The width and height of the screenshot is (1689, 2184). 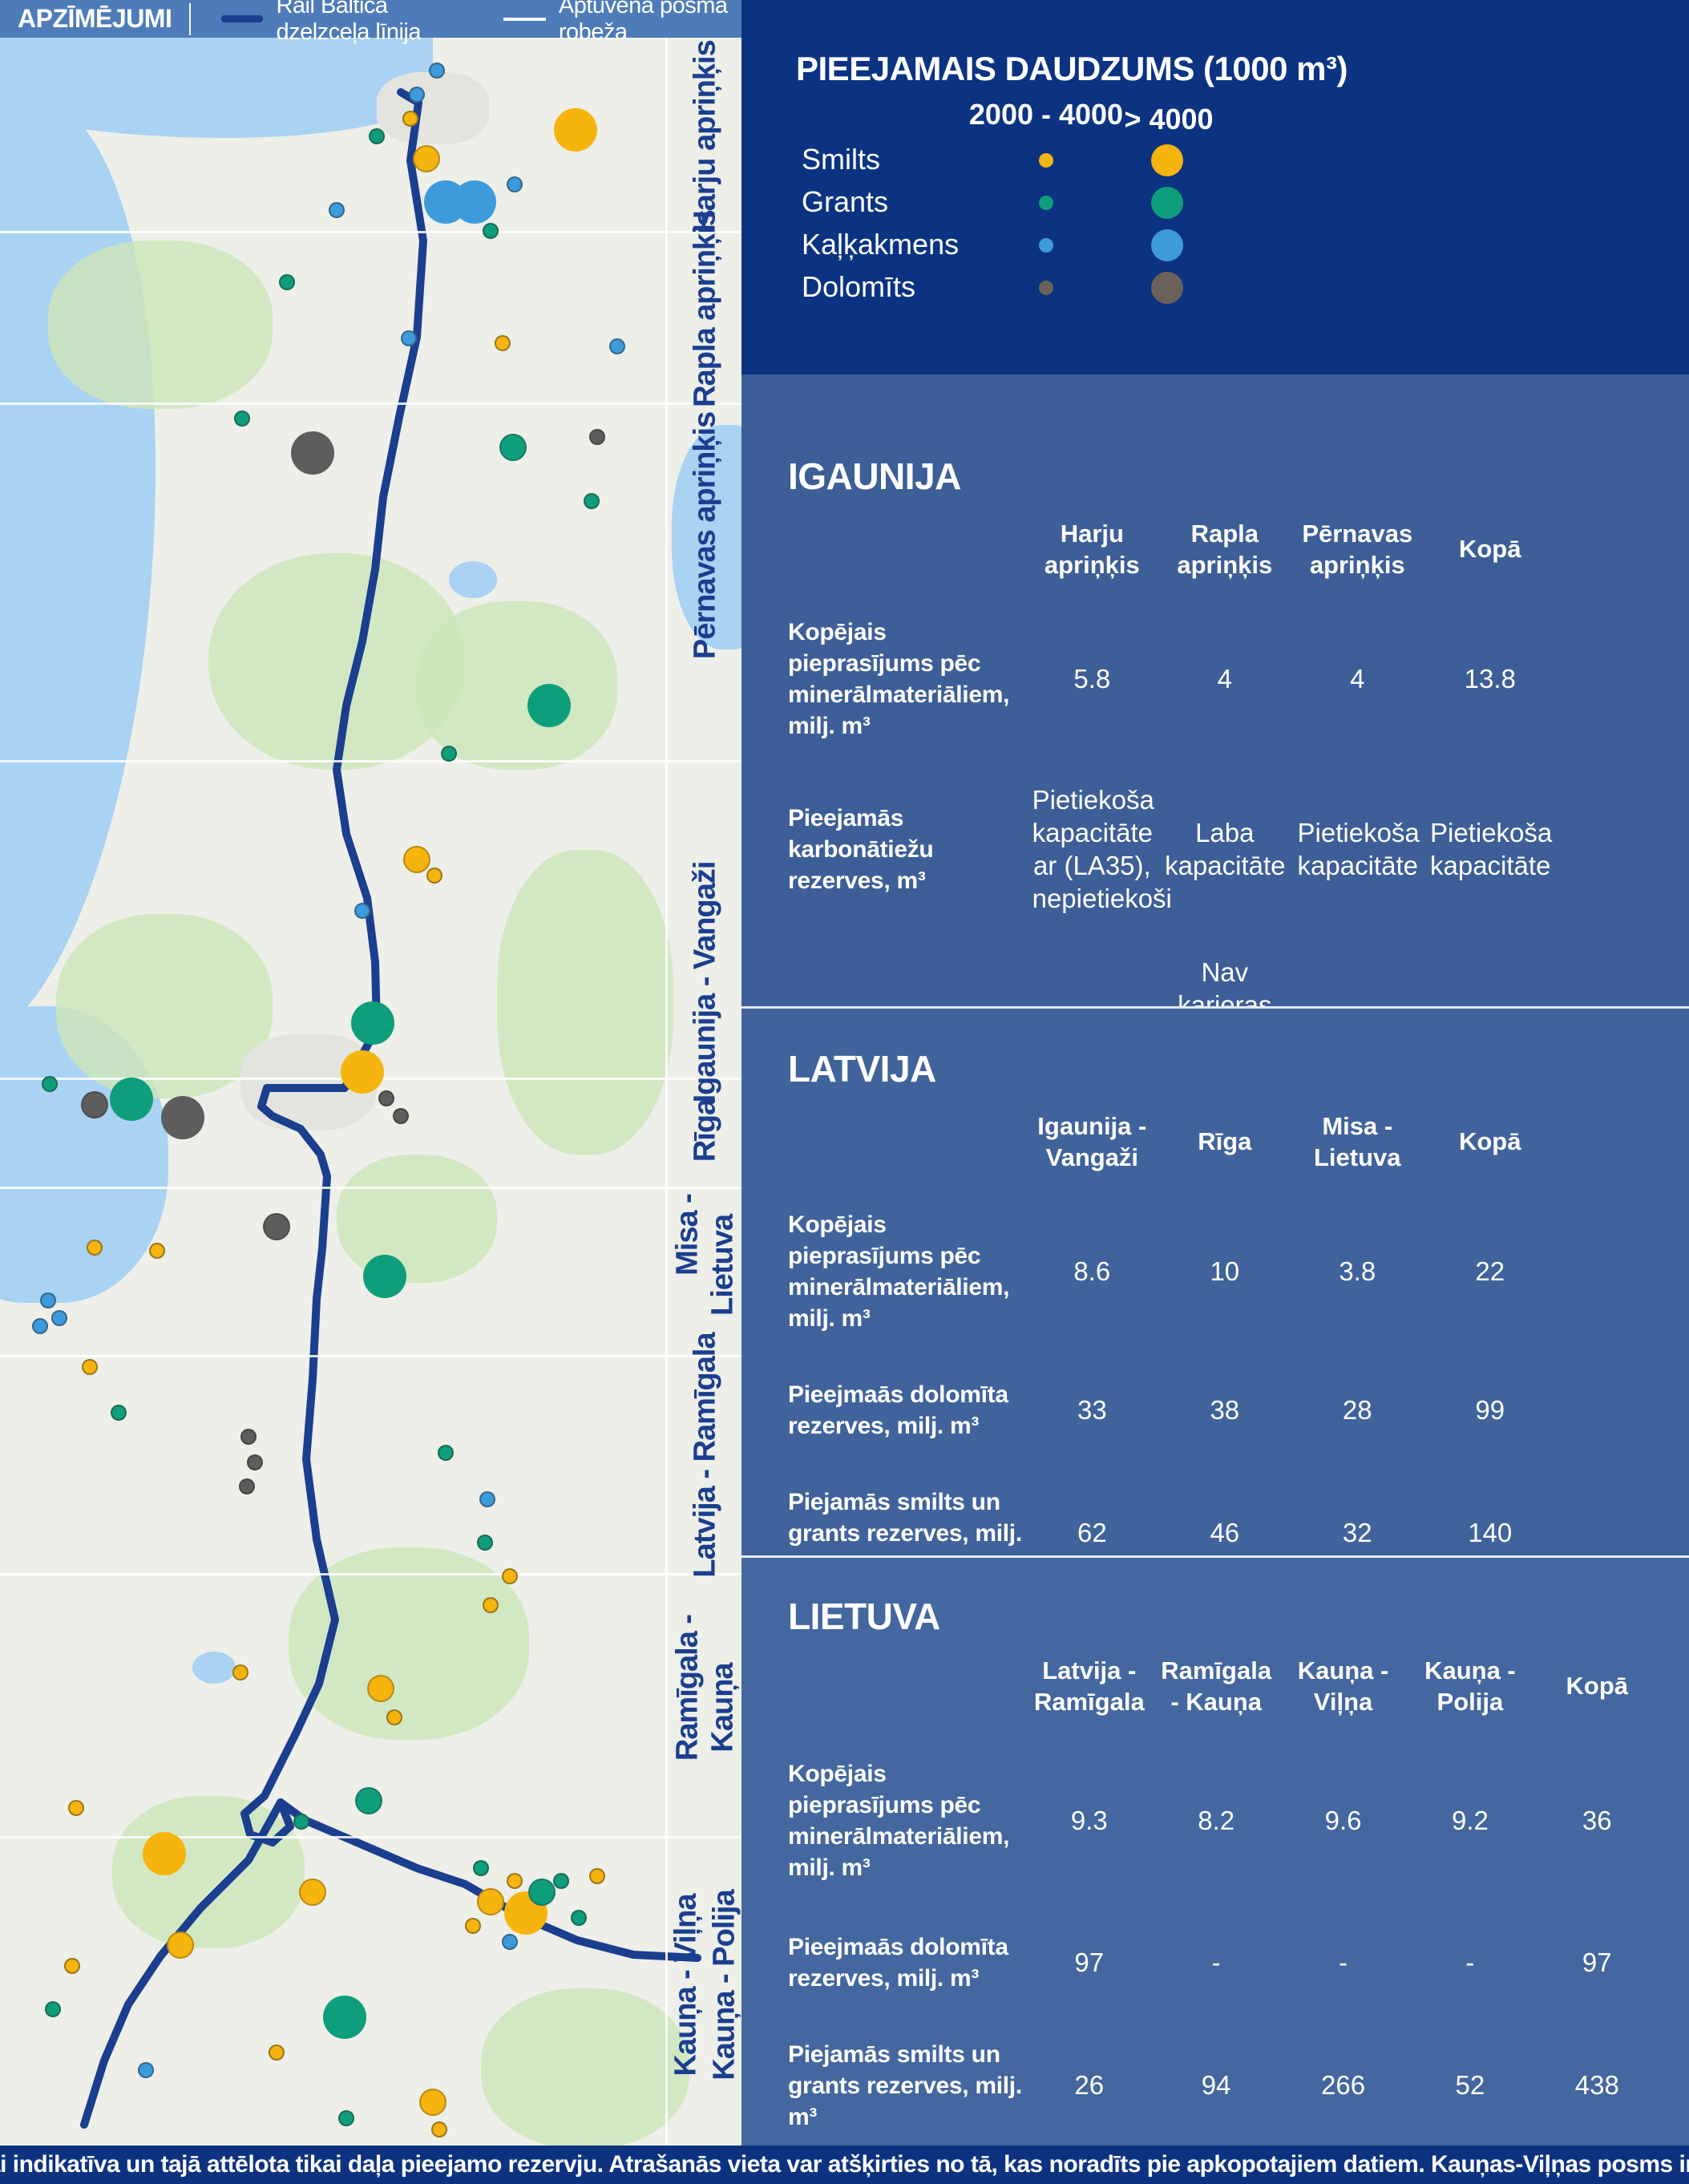 What do you see at coordinates (1092, 678) in the screenshot?
I see `cell-value: 5.8` at bounding box center [1092, 678].